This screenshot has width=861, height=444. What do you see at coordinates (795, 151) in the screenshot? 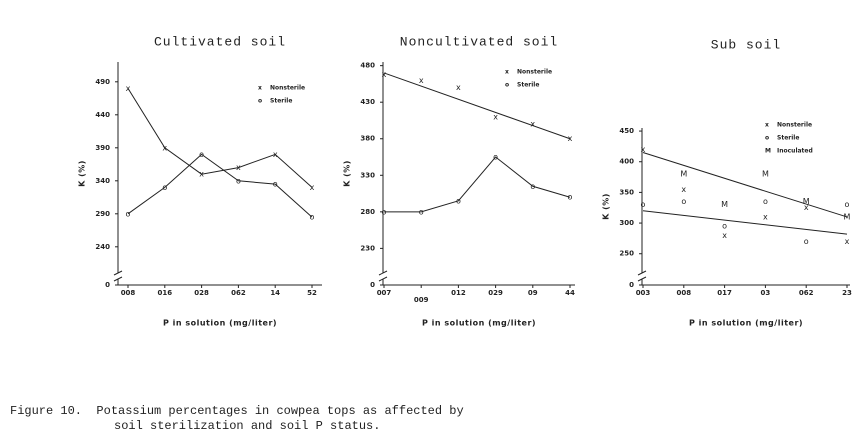
I see `legend-label: Inoculated` at bounding box center [795, 151].